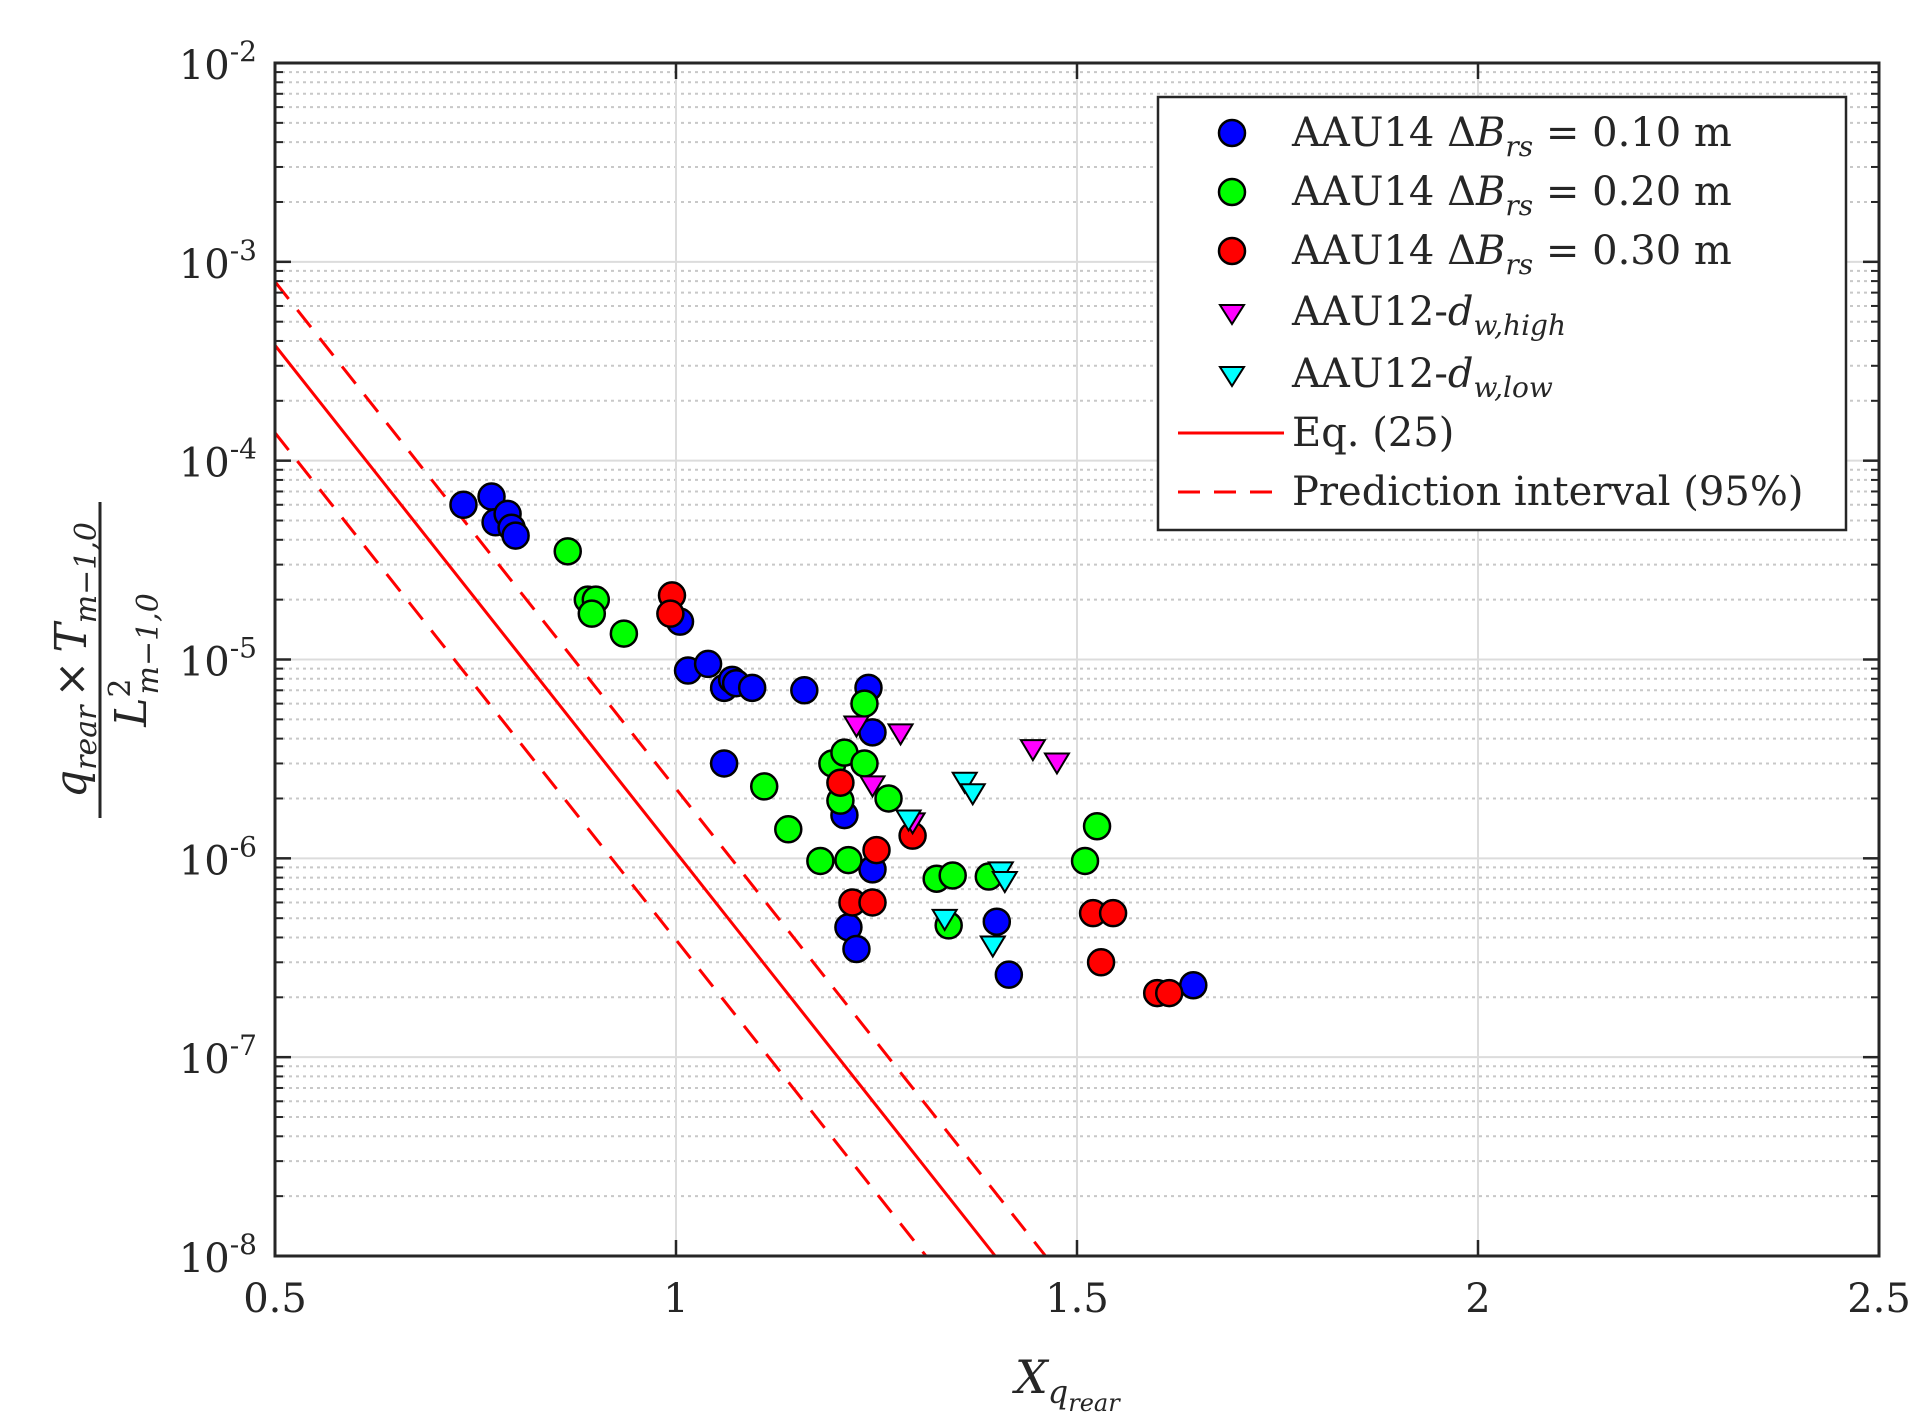 This screenshot has height=1419, width=1920. I want to click on y-axis-label: qrear×Tm−1,0 L2m−1,0, so click(106, 660).